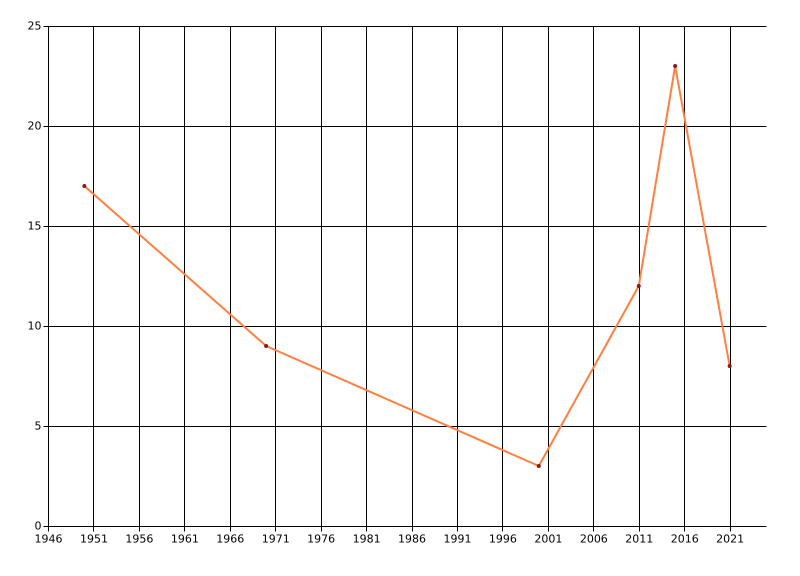 The height and width of the screenshot is (576, 800). What do you see at coordinates (412, 539) in the screenshot?
I see `x-tick-label: 1986` at bounding box center [412, 539].